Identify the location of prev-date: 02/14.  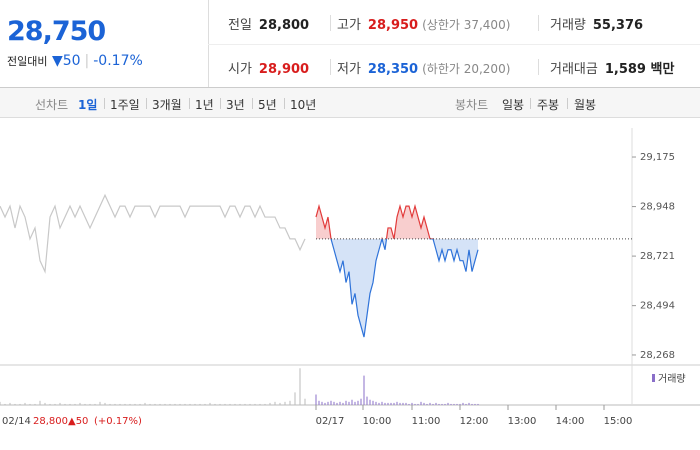
(16, 421).